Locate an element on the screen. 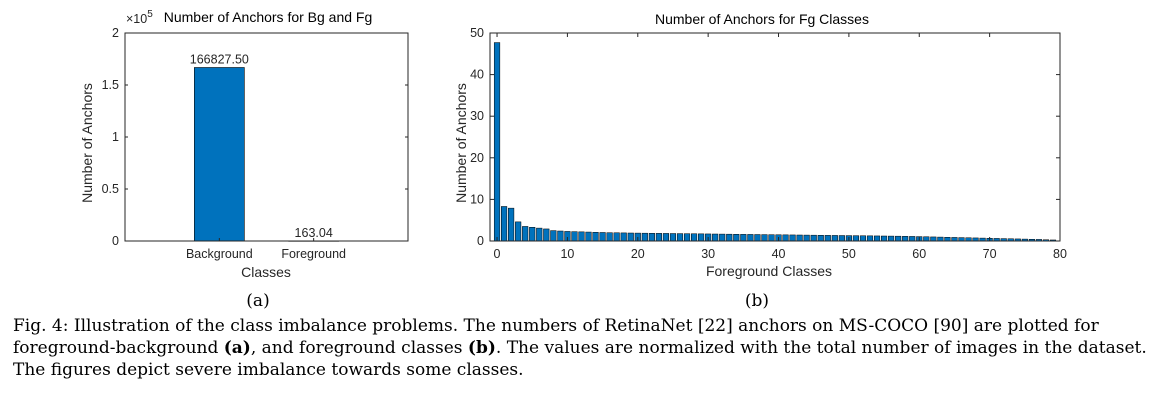 The width and height of the screenshot is (1159, 400). y-tick-label: 30 is located at coordinates (477, 116).